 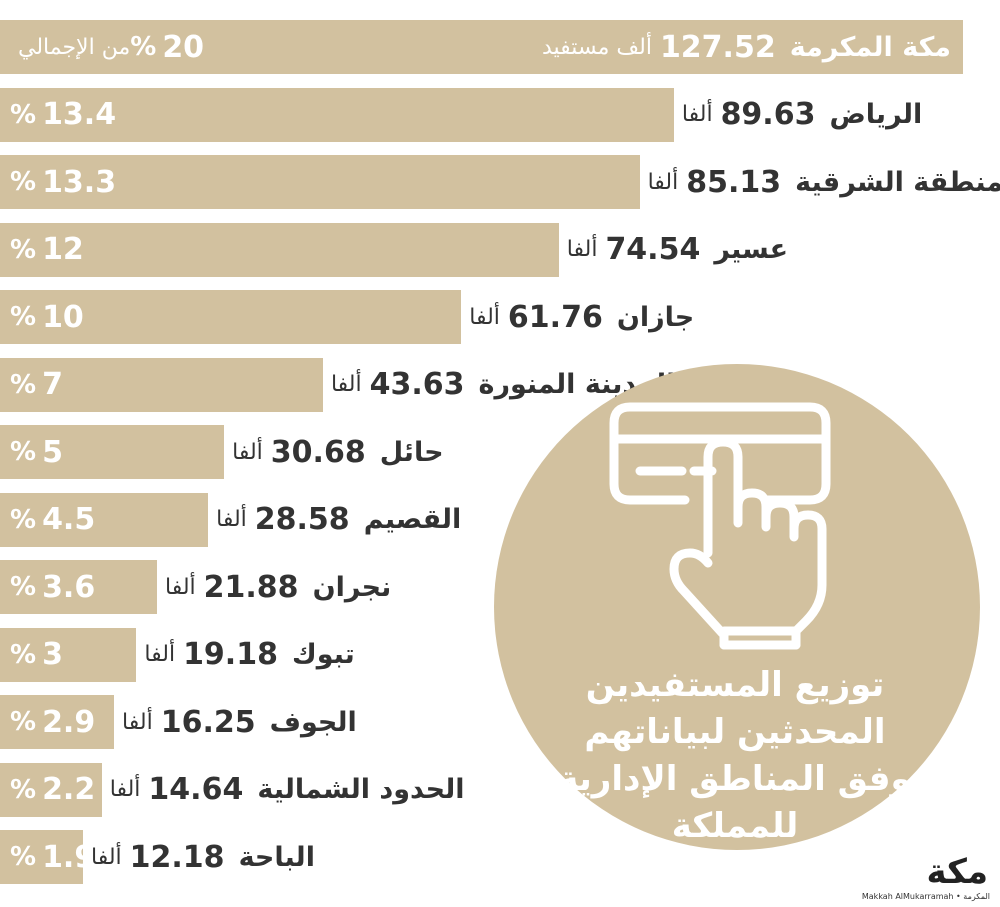 I want to click on percent-value: 2.9, so click(x=69, y=722).